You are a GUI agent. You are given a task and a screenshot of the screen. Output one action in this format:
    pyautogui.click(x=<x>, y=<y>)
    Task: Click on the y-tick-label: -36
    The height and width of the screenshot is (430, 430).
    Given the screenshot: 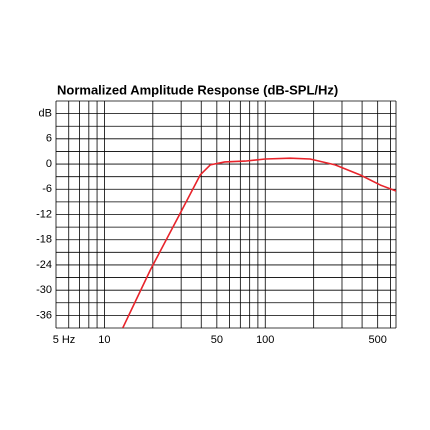 What is the action you would take?
    pyautogui.click(x=44, y=315)
    